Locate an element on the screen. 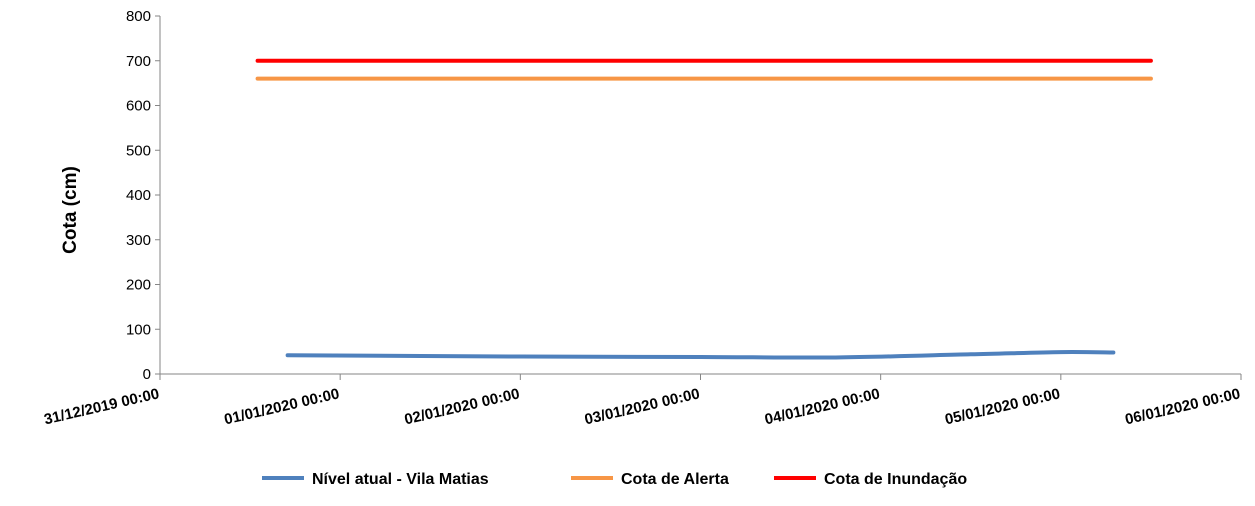  y-tick-label: 300 is located at coordinates (138, 240).